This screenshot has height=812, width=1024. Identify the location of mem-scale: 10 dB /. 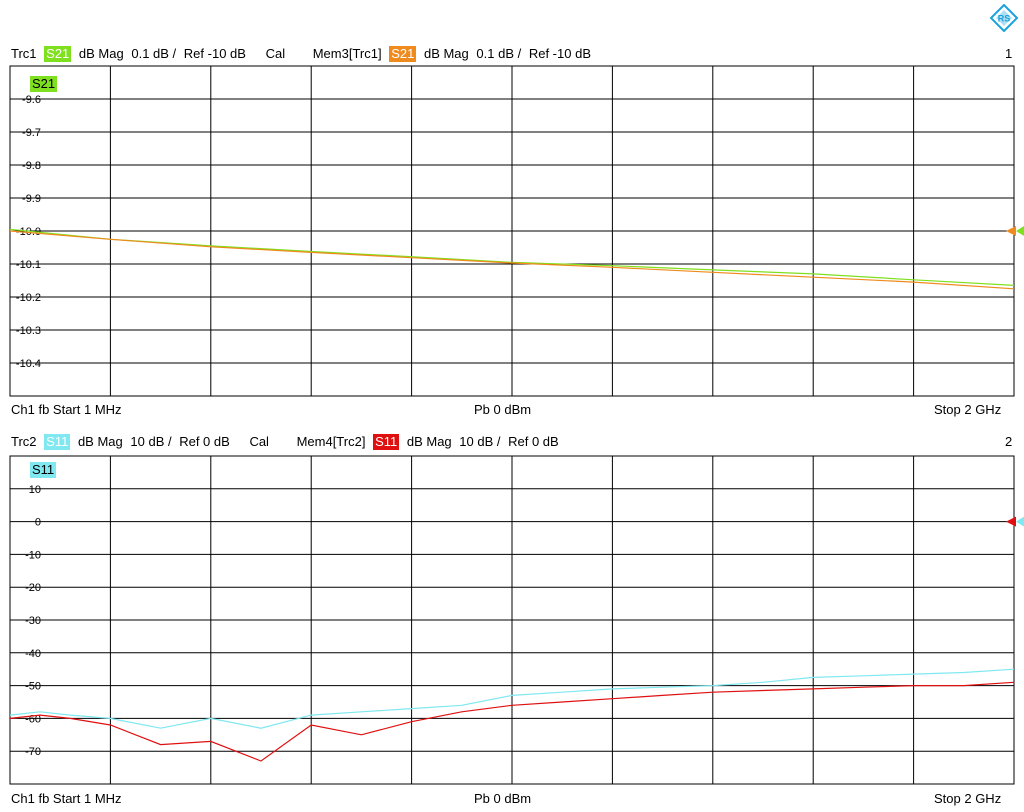
(480, 441).